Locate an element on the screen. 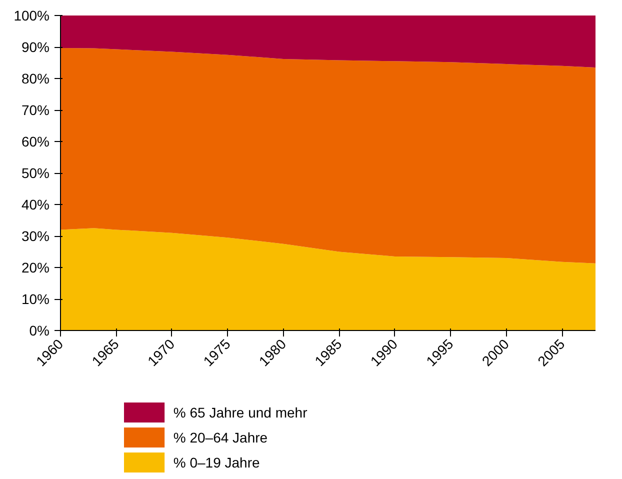 The height and width of the screenshot is (479, 622). legend-label: % 65 Jahre und mehr is located at coordinates (240, 412).